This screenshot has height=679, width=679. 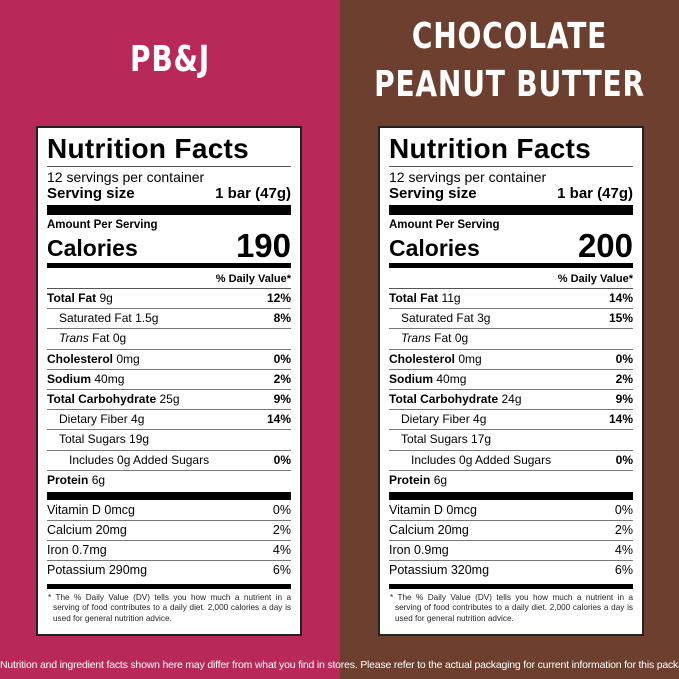 I want to click on nutrient-name-amount: Saturated Fat 3g, so click(x=439, y=318).